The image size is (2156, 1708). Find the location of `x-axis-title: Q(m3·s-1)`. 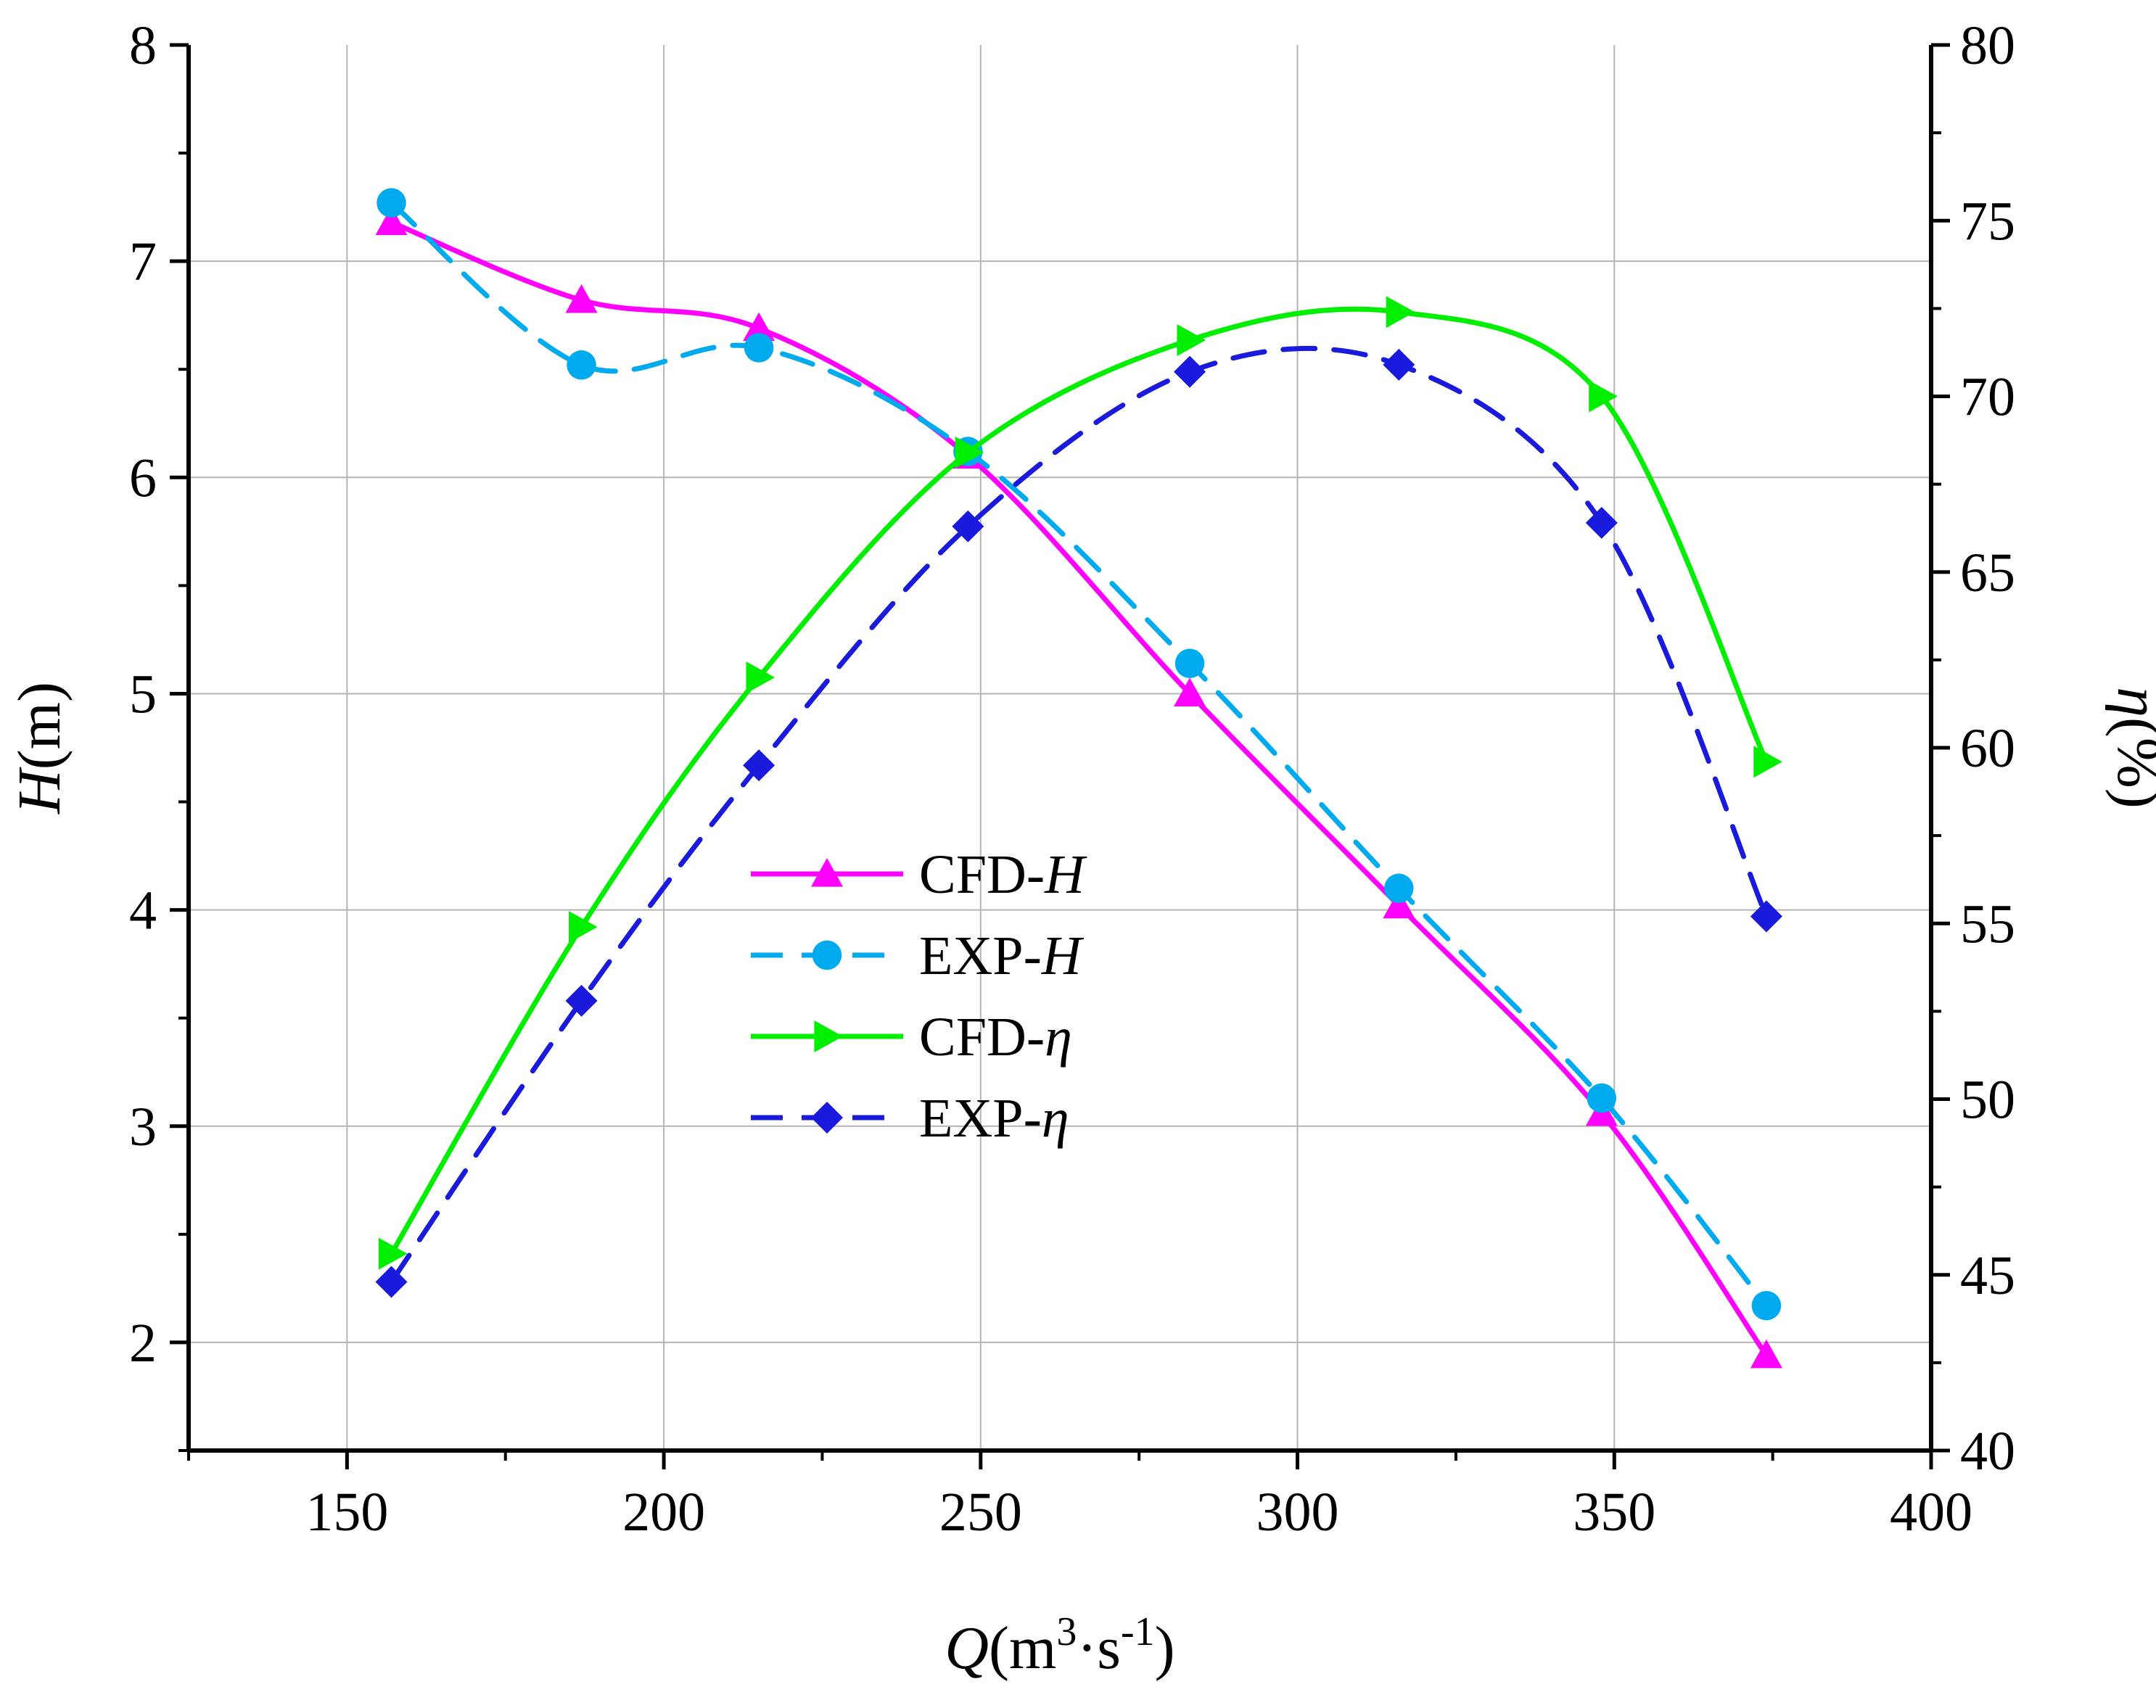

x-axis-title: Q(m3·s-1) is located at coordinates (1059, 1645).